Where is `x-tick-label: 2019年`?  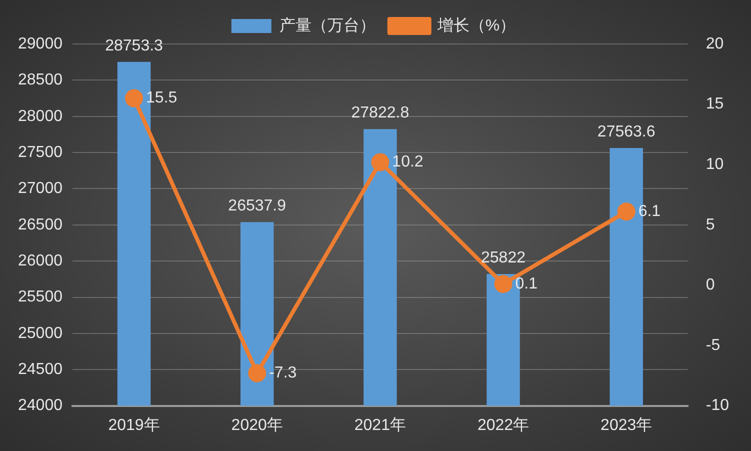
x-tick-label: 2019年 is located at coordinates (134, 425).